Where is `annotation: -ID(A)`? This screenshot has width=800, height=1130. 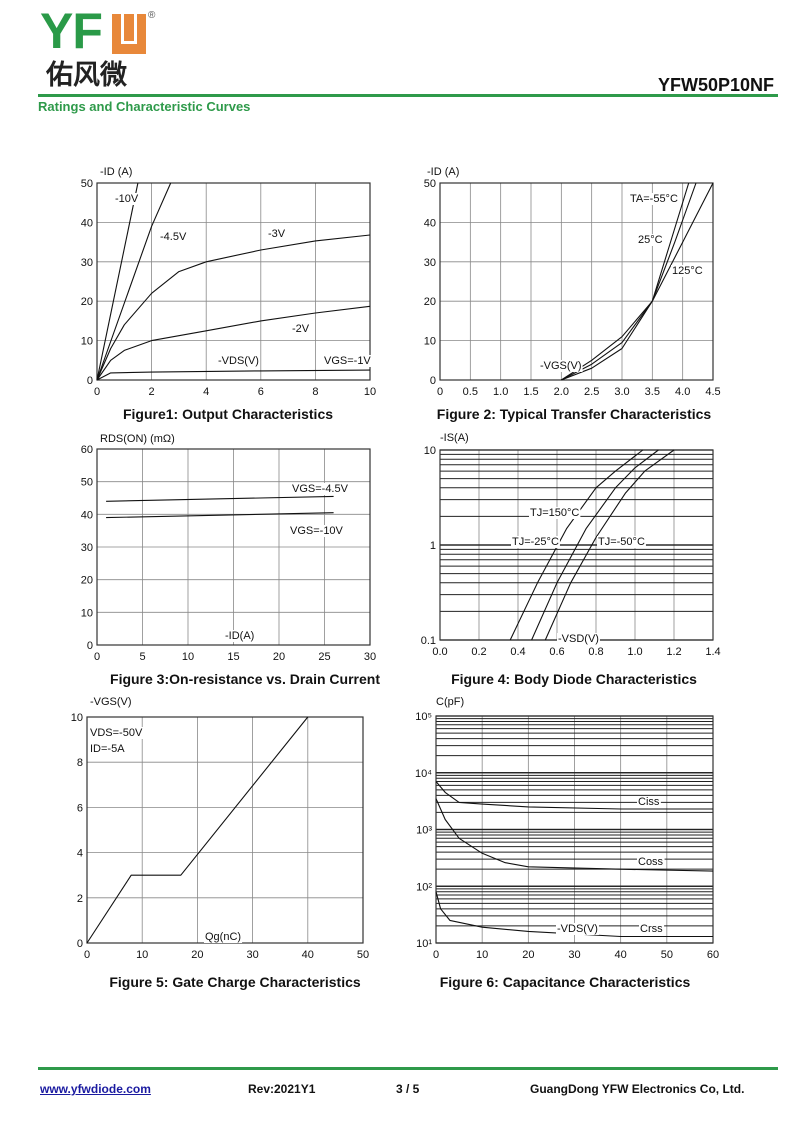
annotation: -ID(A) is located at coordinates (239, 636).